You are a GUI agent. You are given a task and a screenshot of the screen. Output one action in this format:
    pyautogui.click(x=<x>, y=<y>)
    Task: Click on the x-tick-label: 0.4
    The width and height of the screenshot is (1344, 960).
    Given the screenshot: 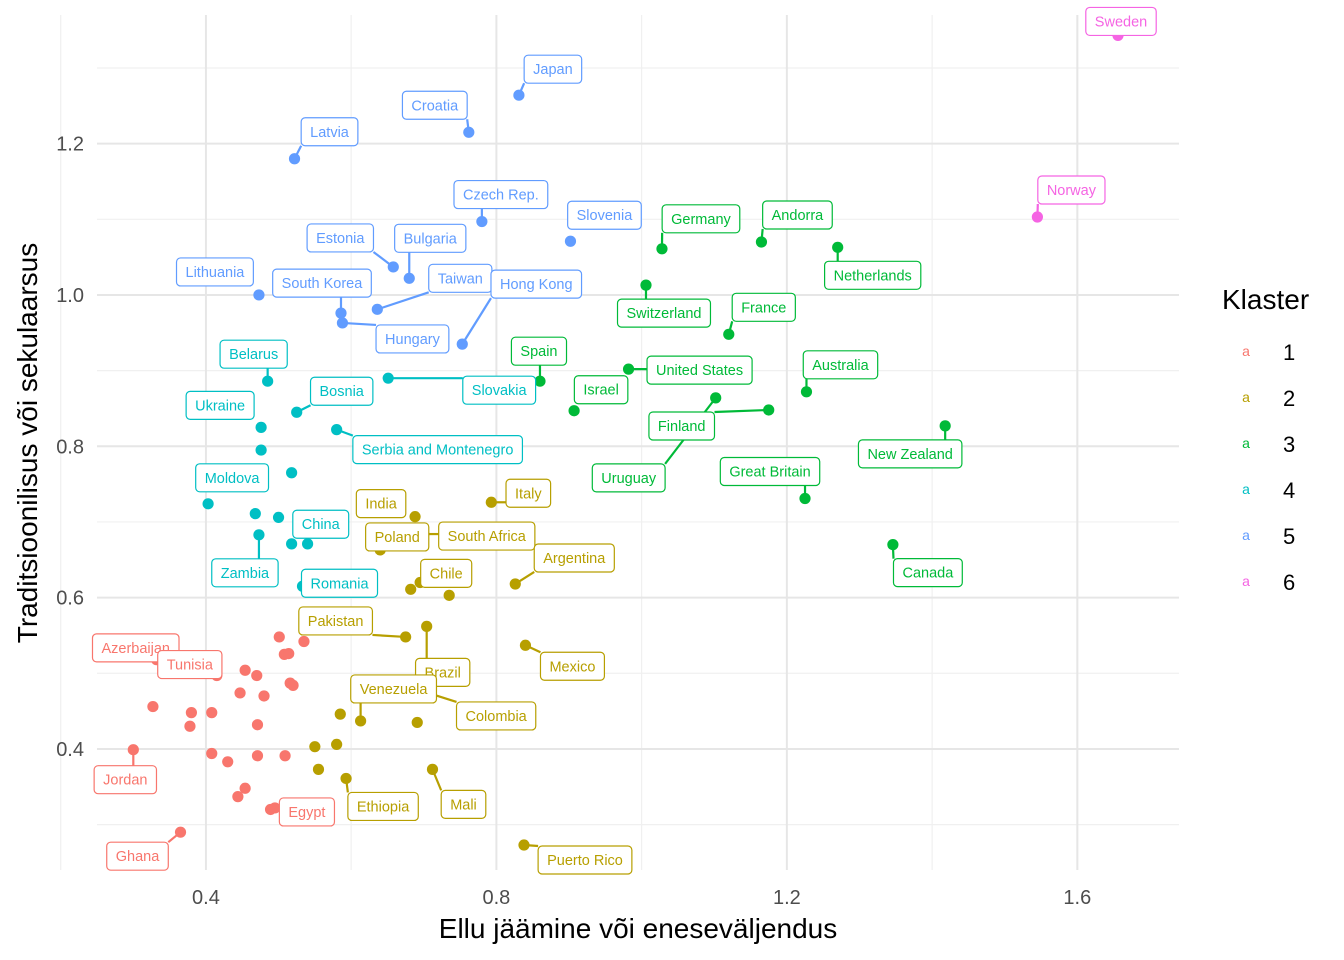 What is the action you would take?
    pyautogui.click(x=206, y=898)
    